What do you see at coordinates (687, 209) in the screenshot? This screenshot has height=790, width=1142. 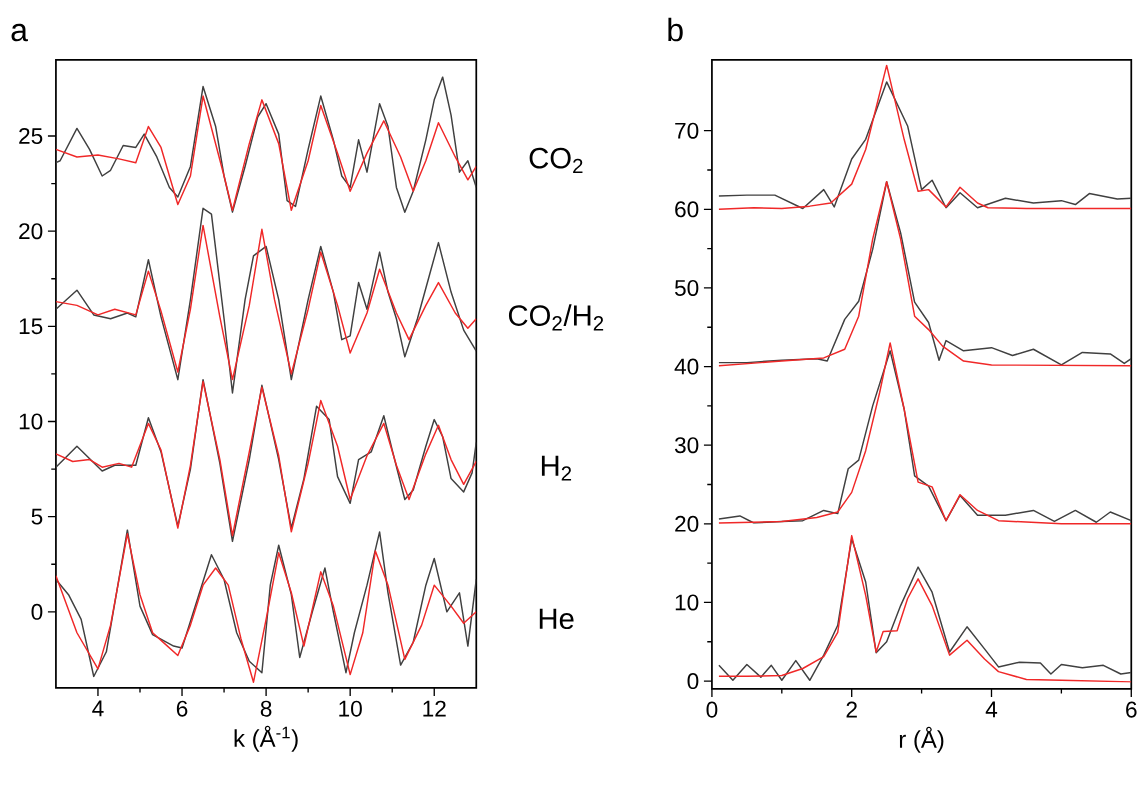 I see `y-tick-label: 60` at bounding box center [687, 209].